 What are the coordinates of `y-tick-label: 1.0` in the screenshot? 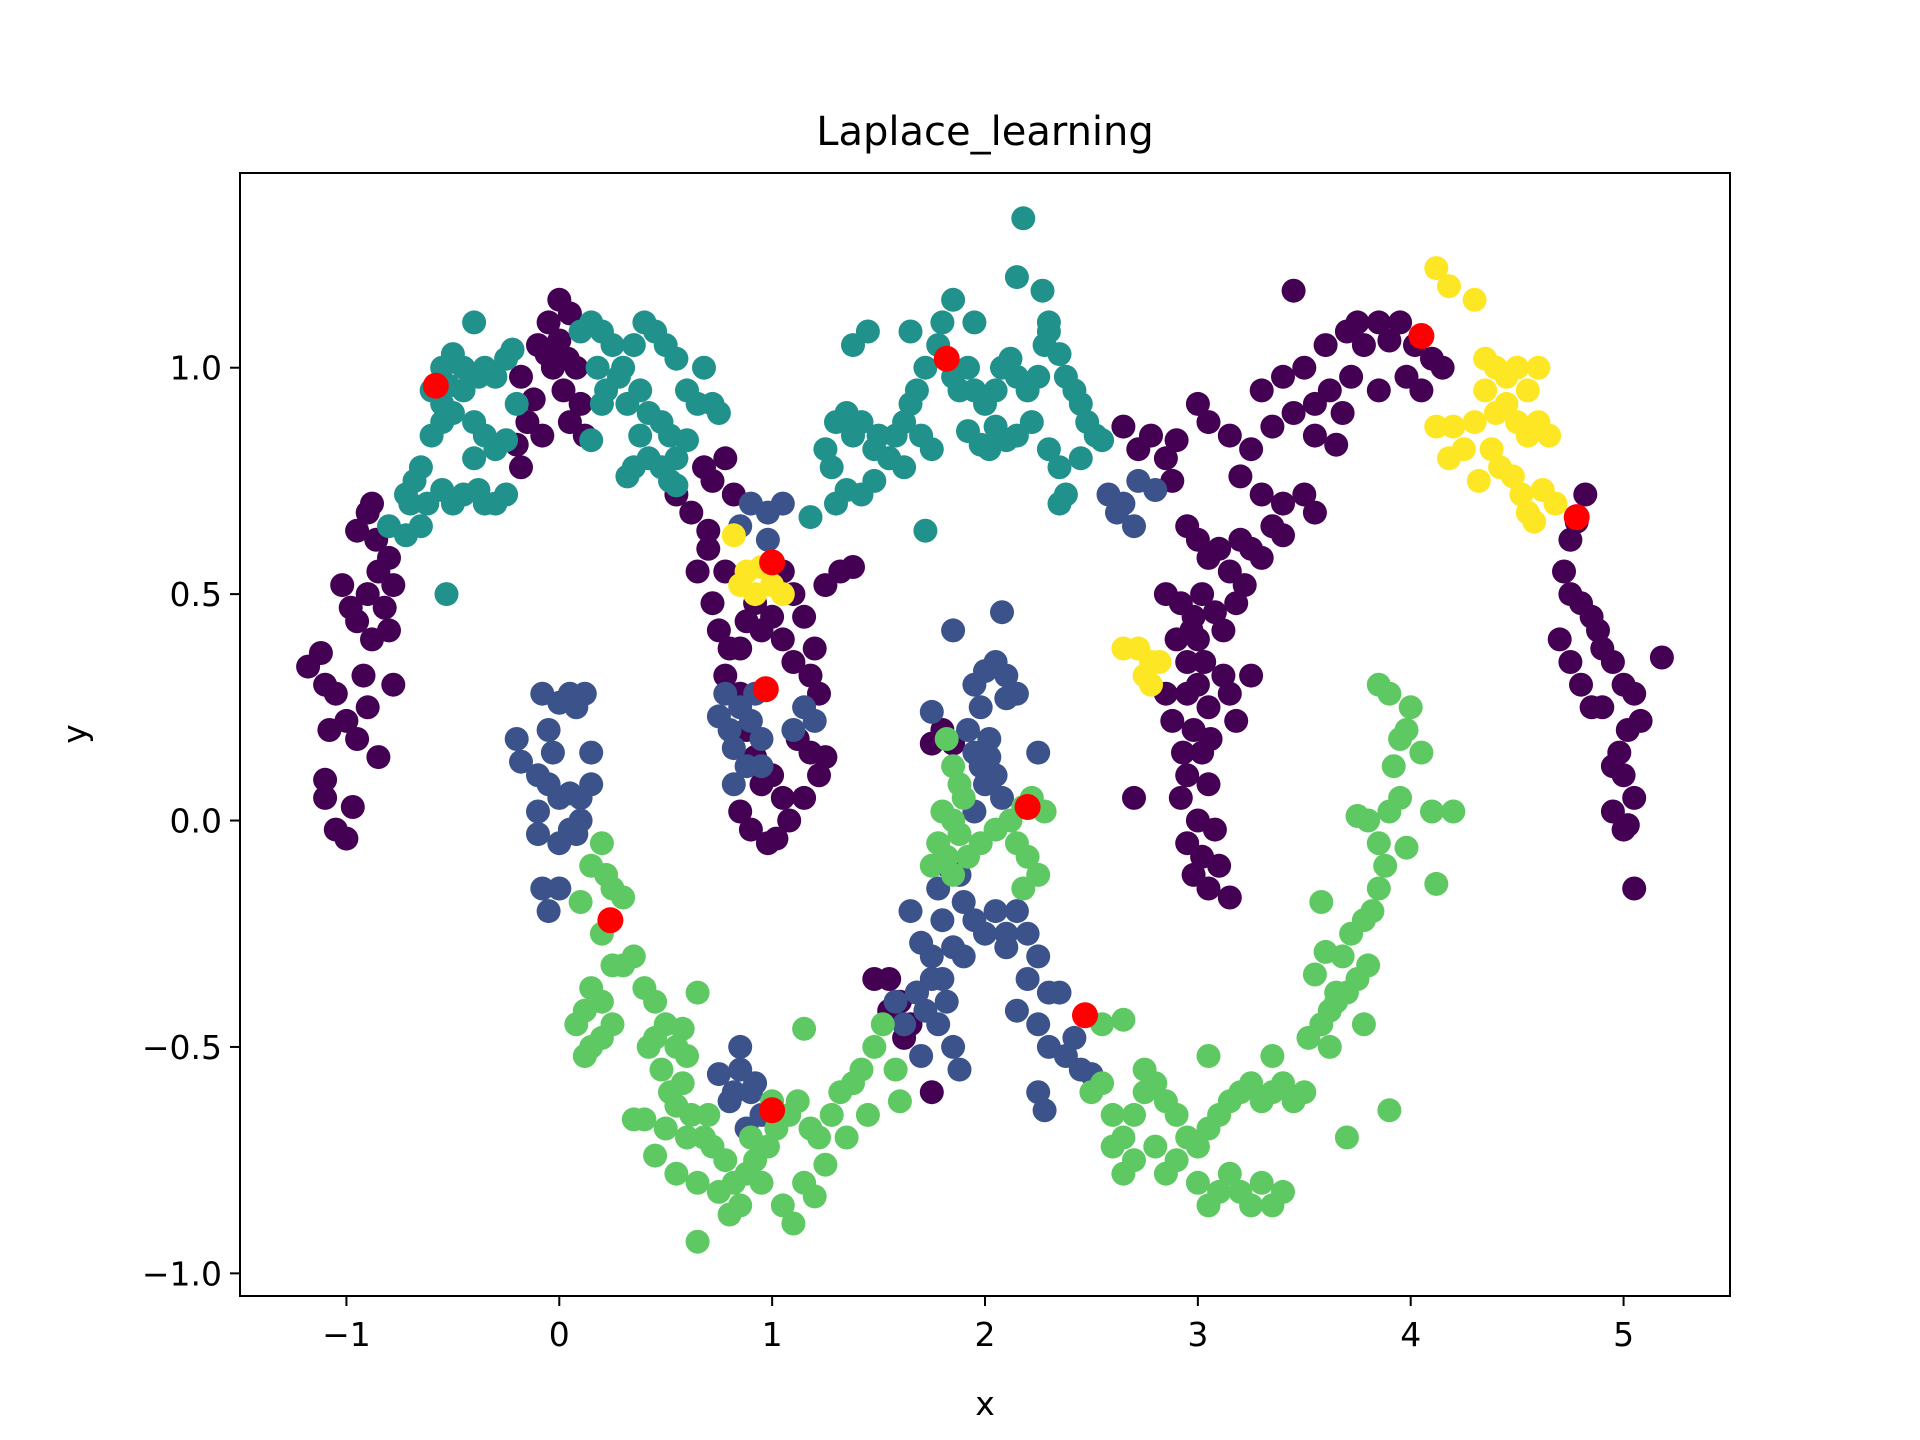 It's located at (196, 368).